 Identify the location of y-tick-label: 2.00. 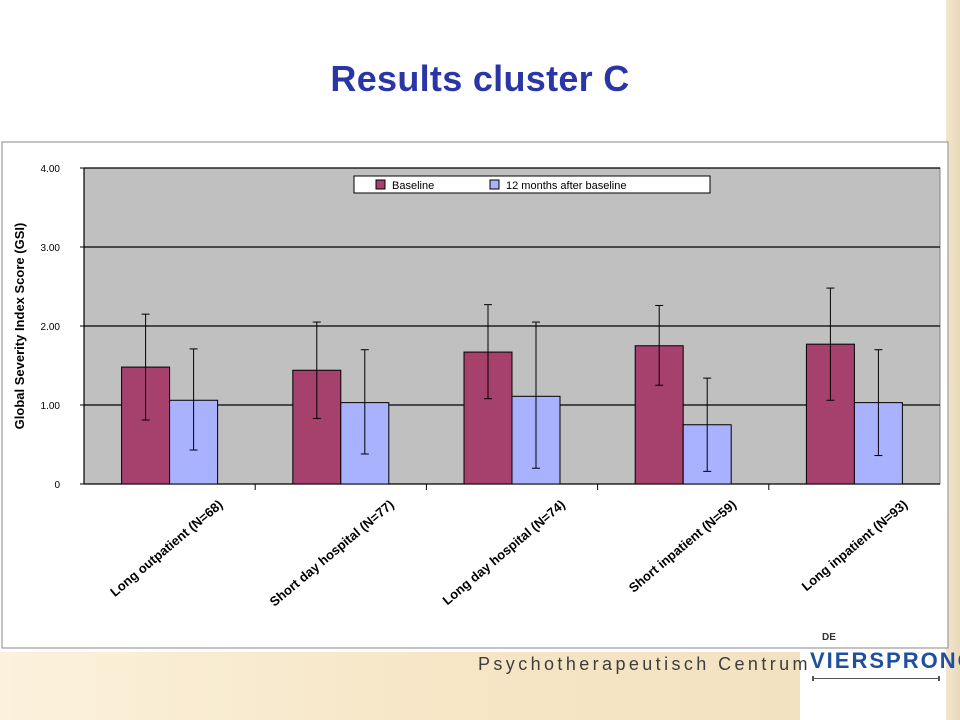
(51, 327).